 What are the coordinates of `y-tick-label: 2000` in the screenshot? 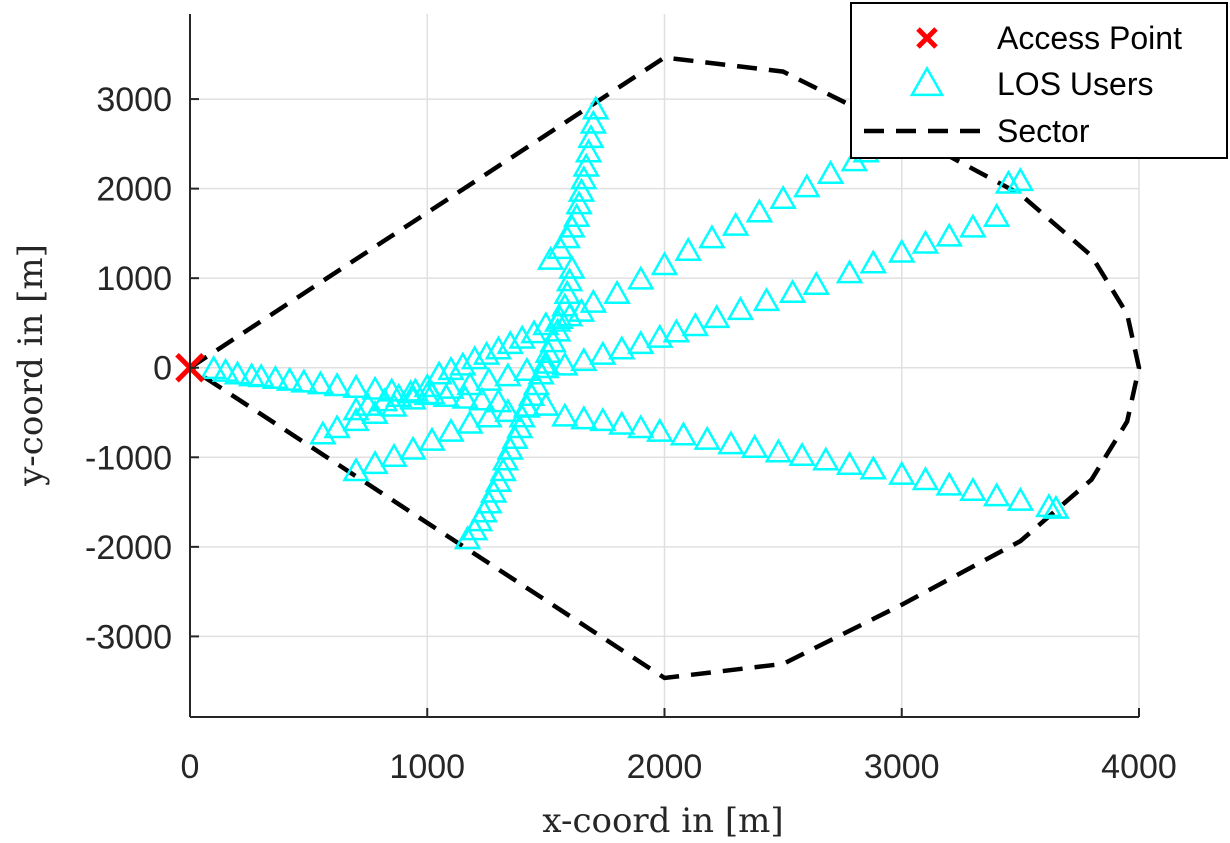 It's located at (134, 190).